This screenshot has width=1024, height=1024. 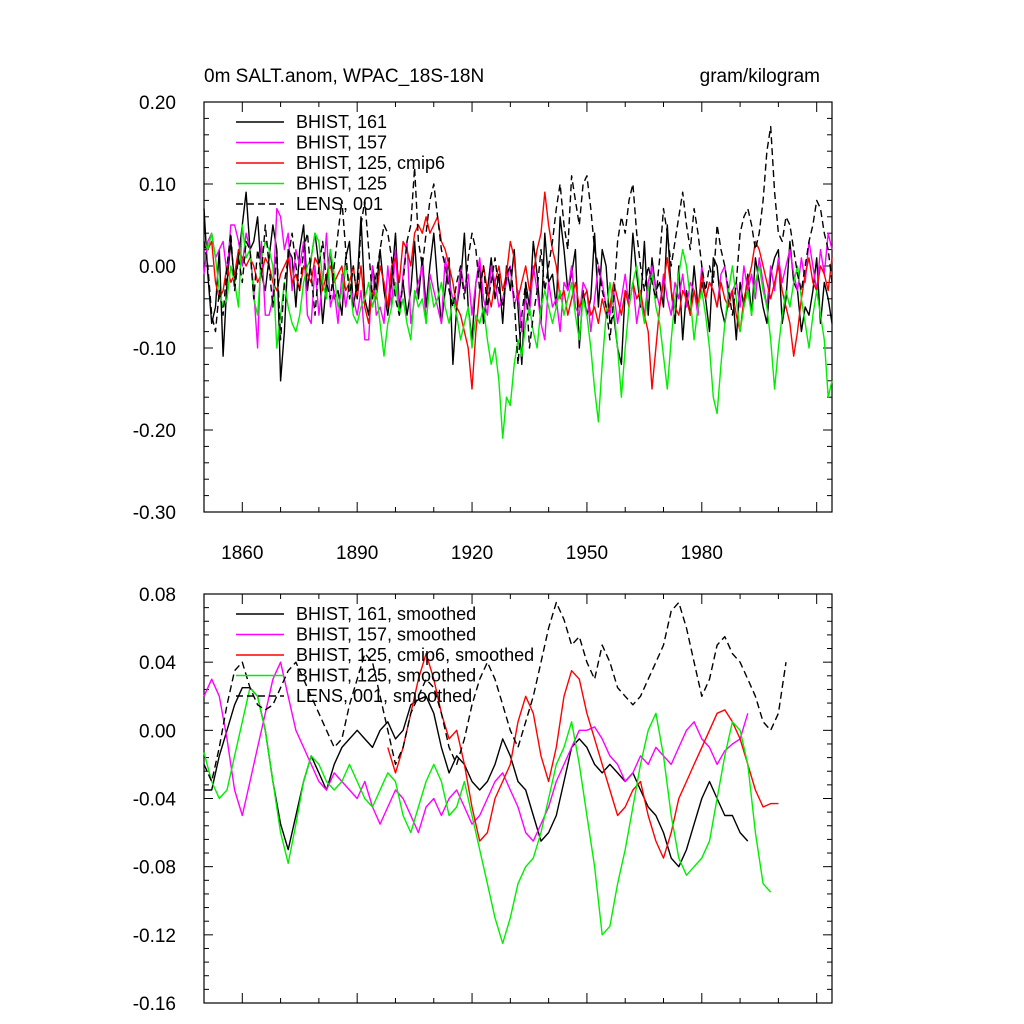 I want to click on y-tick-label: 0.10, so click(x=157, y=185).